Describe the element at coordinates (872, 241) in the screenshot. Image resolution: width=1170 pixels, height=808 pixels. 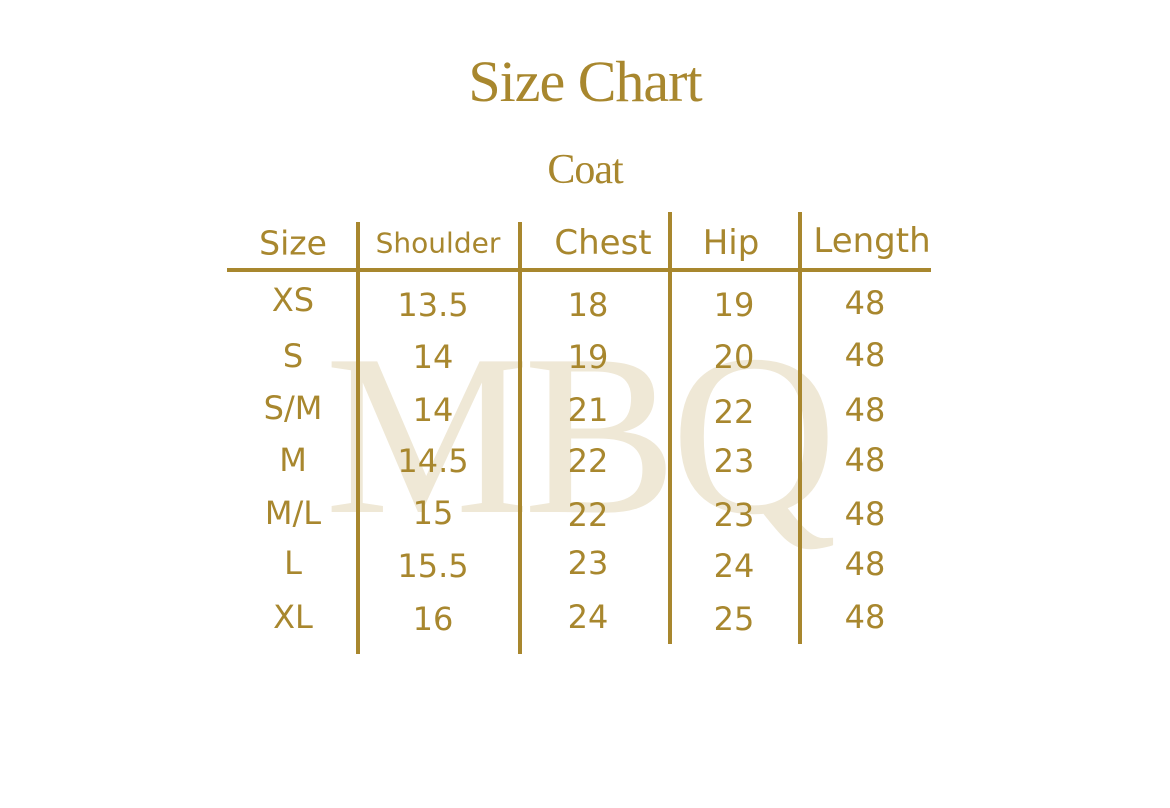
I see `column-header: Length` at that location.